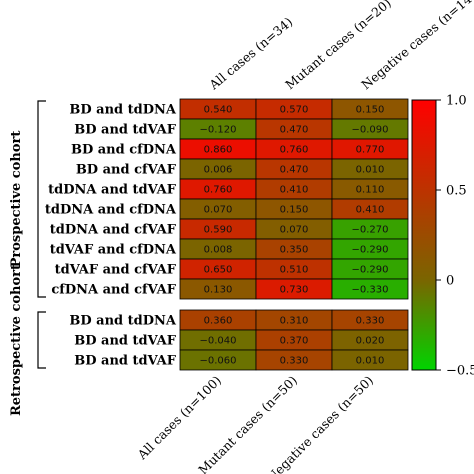  What do you see at coordinates (113, 230) in the screenshot?
I see `row-label: tdDNA and cfVAF` at bounding box center [113, 230].